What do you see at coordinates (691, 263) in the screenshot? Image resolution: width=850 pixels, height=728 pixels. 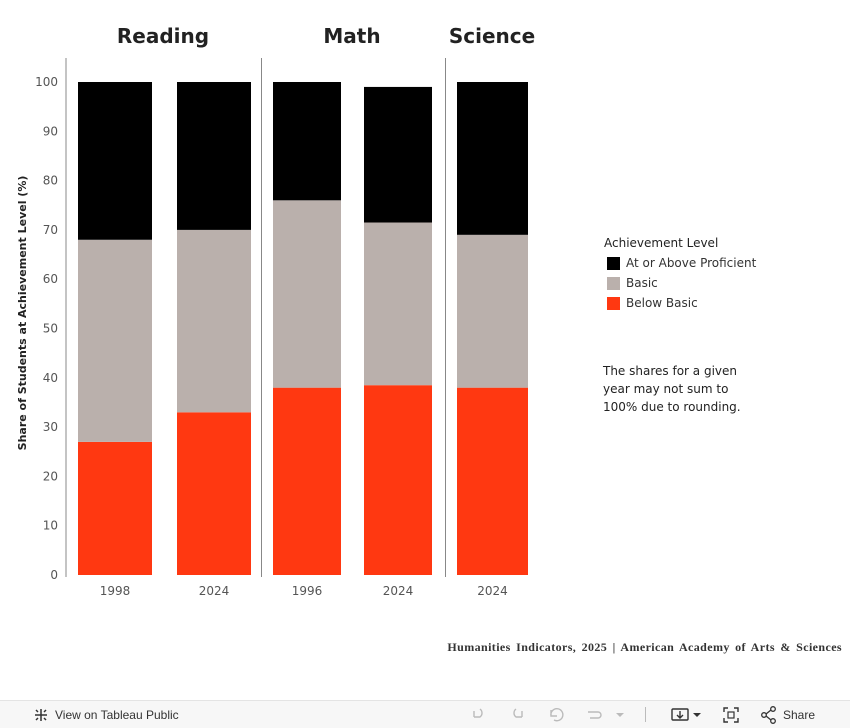 I see `legend-label-proficient: At or Above Proficient` at bounding box center [691, 263].